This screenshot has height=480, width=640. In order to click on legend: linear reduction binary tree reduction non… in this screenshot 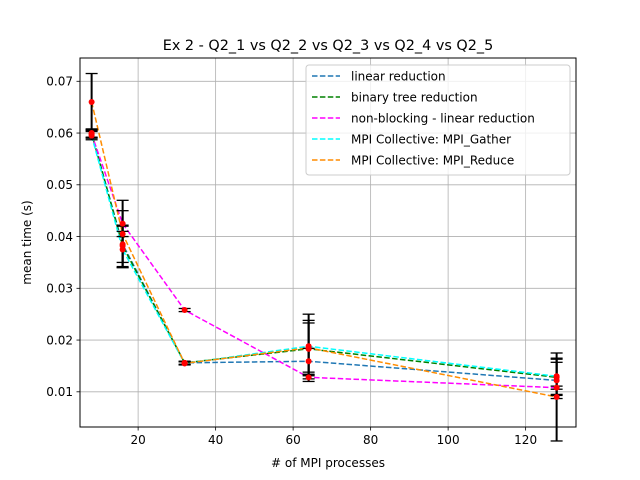, I will do `click(438, 120)`.